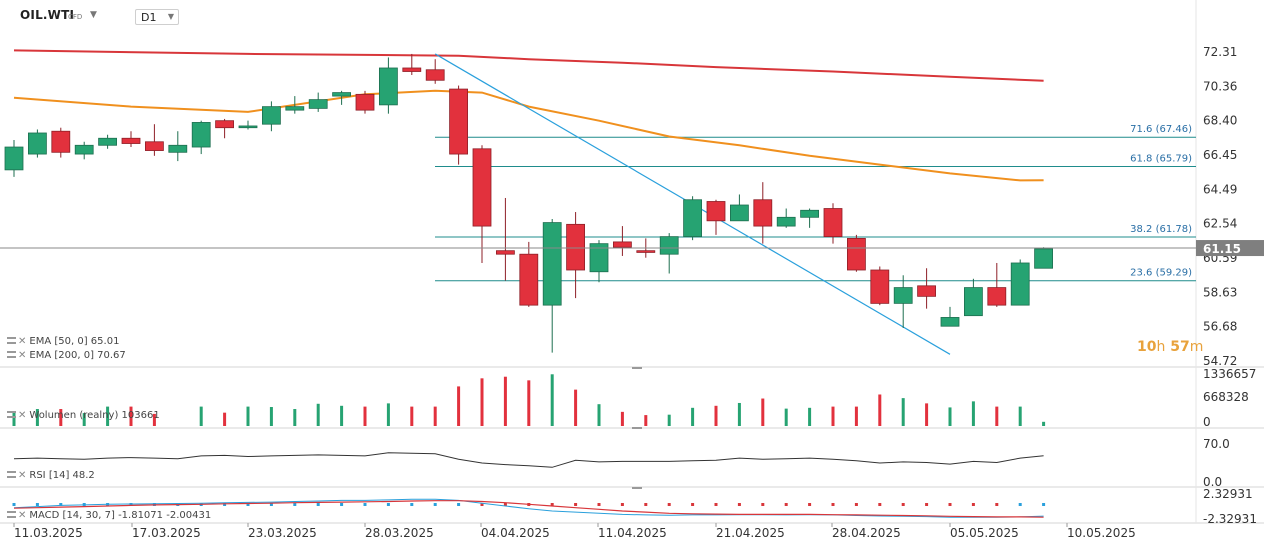 Image resolution: width=1264 pixels, height=553 pixels. I want to click on rsi-value: 48.2, so click(83, 475).